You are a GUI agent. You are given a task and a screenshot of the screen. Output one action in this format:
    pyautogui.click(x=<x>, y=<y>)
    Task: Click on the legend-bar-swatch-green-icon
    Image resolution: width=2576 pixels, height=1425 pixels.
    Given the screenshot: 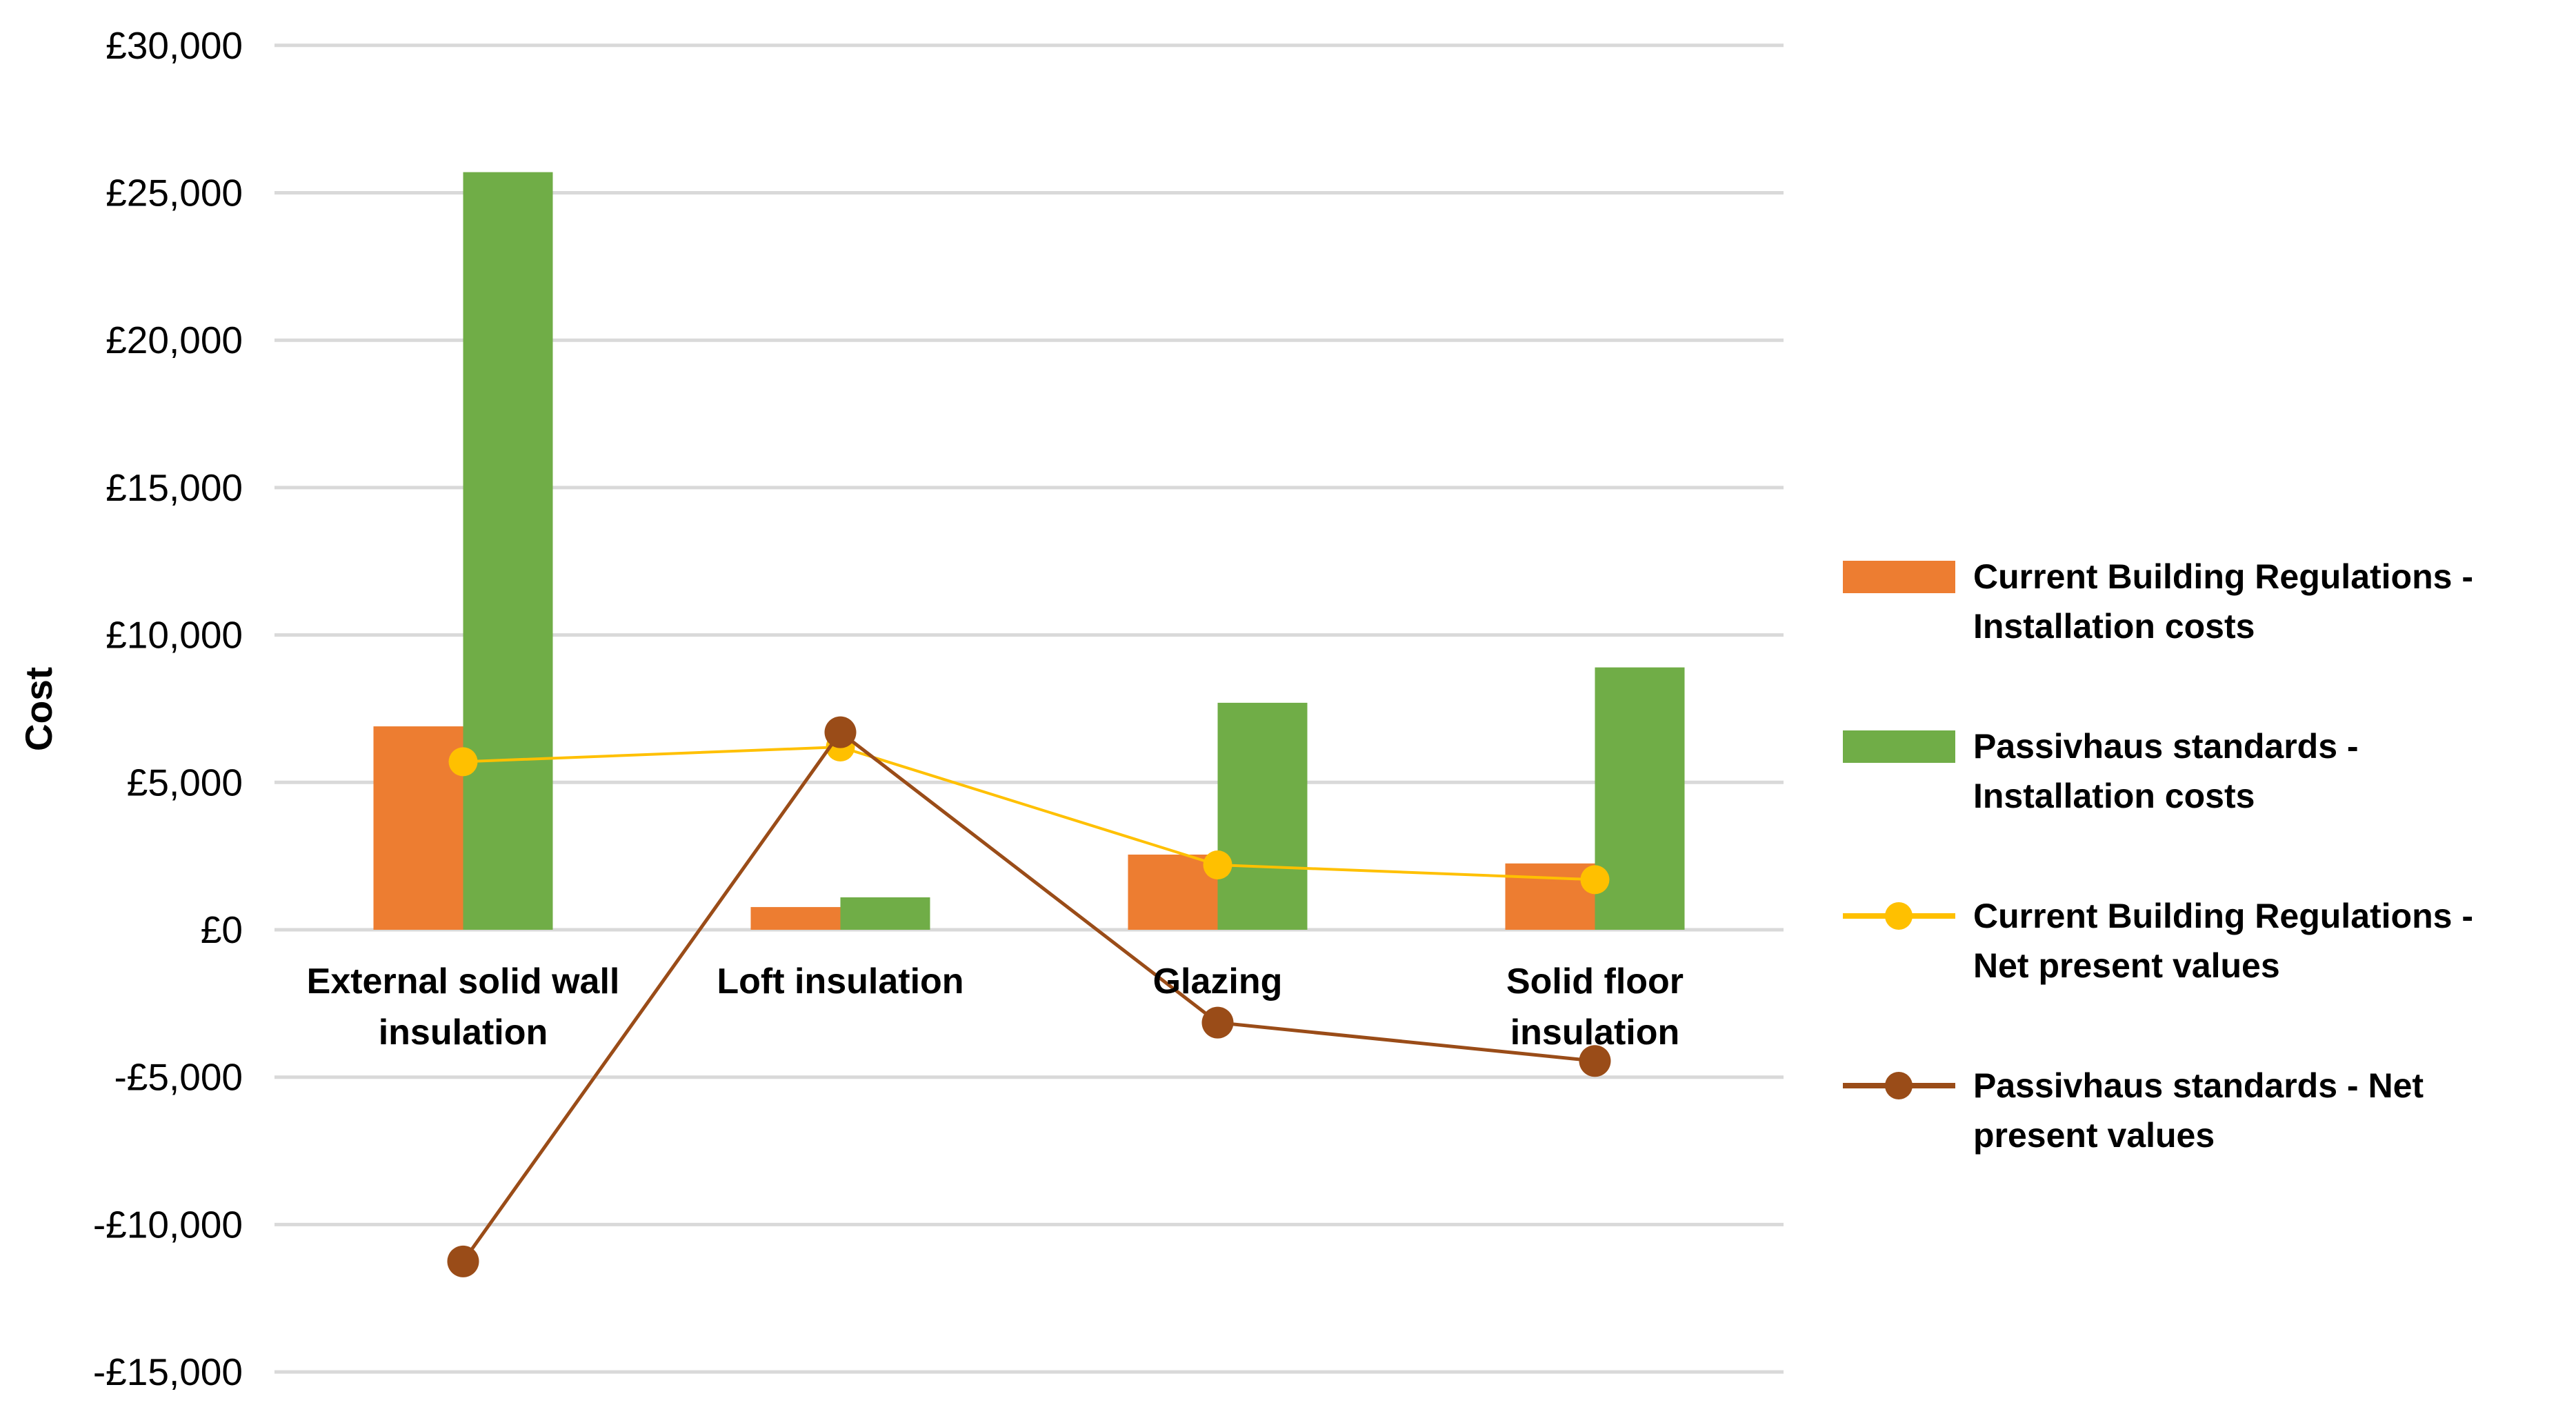 What is the action you would take?
    pyautogui.click(x=1899, y=746)
    